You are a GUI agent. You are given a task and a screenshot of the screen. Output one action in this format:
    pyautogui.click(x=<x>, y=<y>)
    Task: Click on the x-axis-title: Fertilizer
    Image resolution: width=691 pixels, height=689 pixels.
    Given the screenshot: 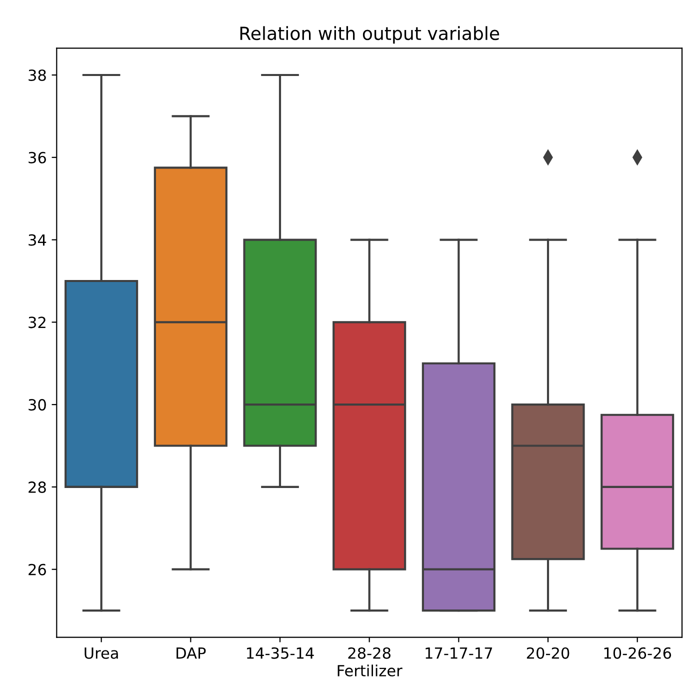 What is the action you would take?
    pyautogui.click(x=370, y=670)
    